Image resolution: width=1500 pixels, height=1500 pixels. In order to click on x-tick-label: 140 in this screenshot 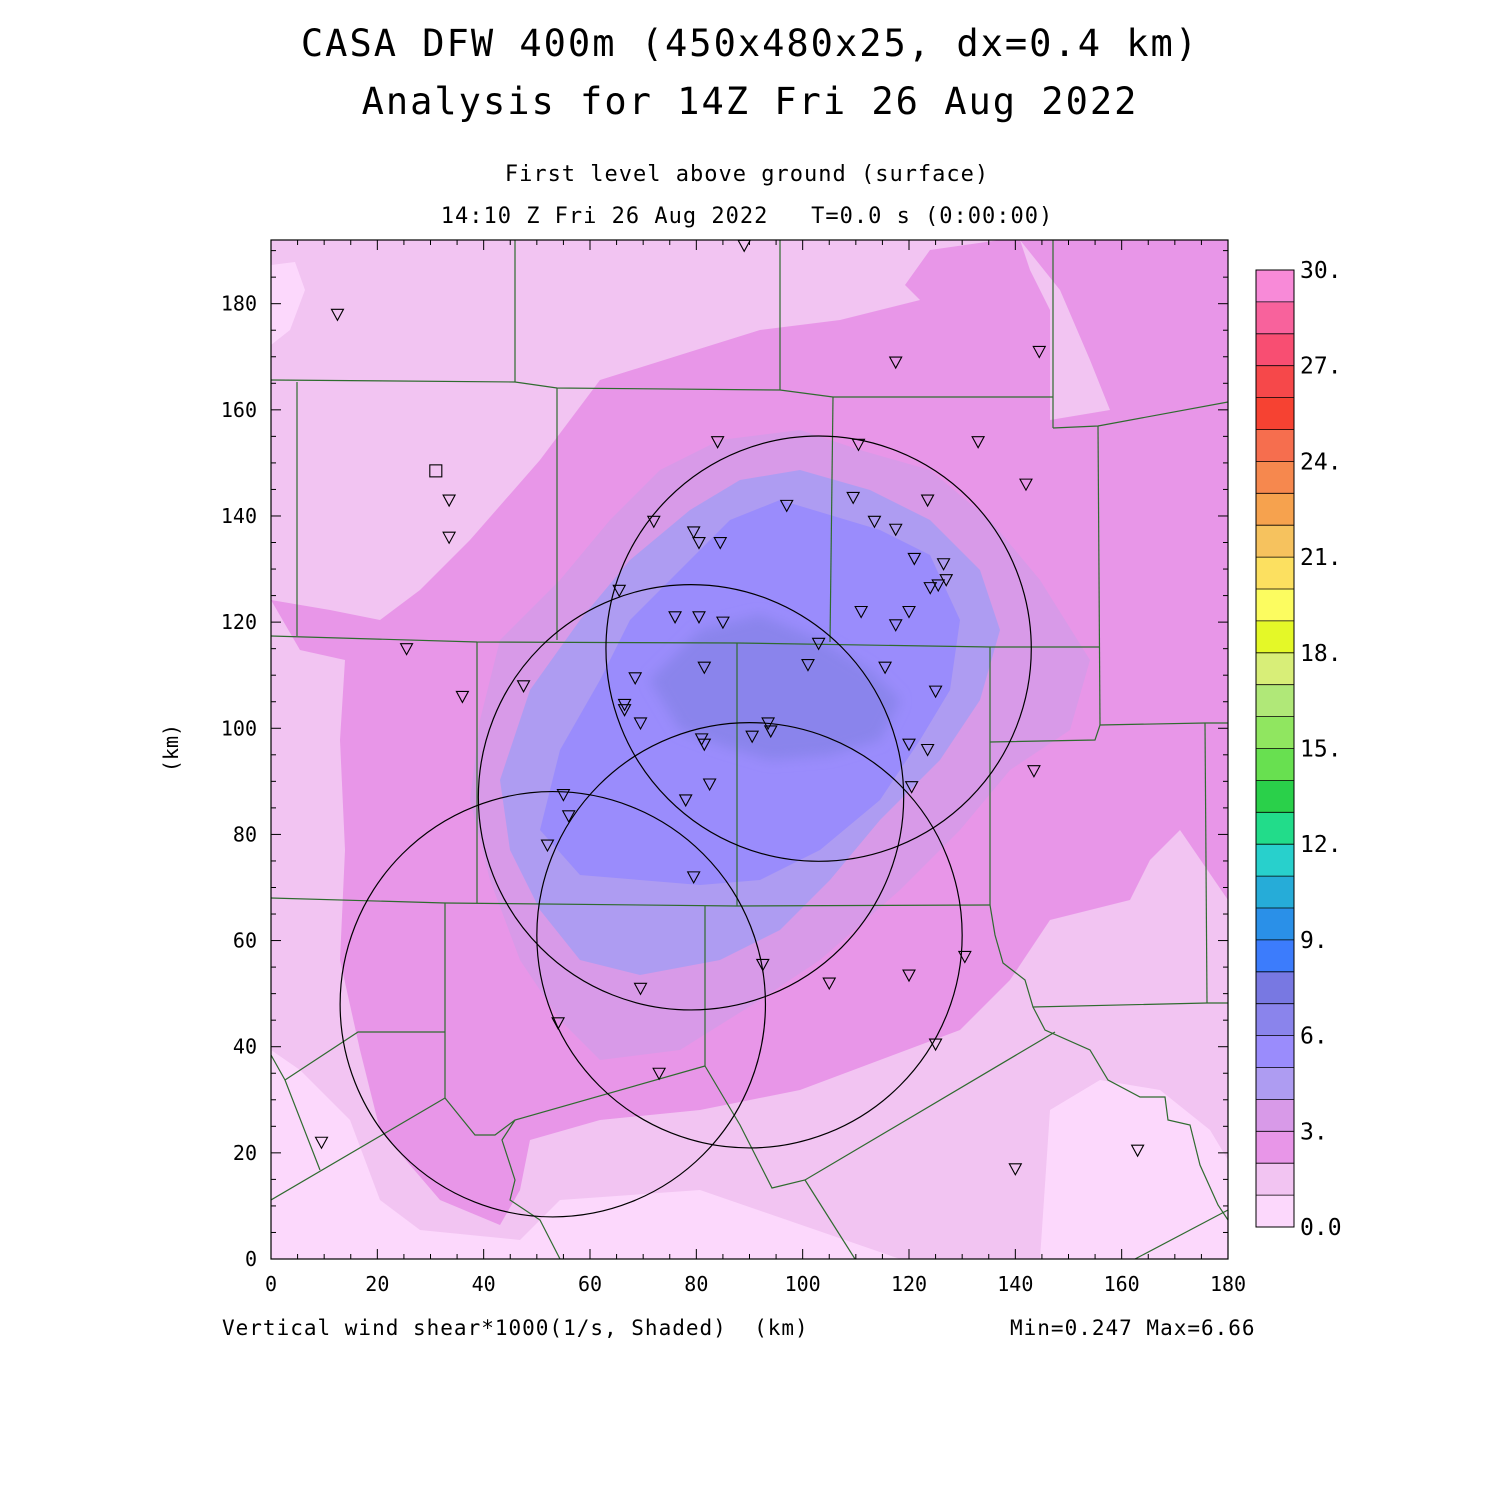, I will do `click(1015, 1284)`.